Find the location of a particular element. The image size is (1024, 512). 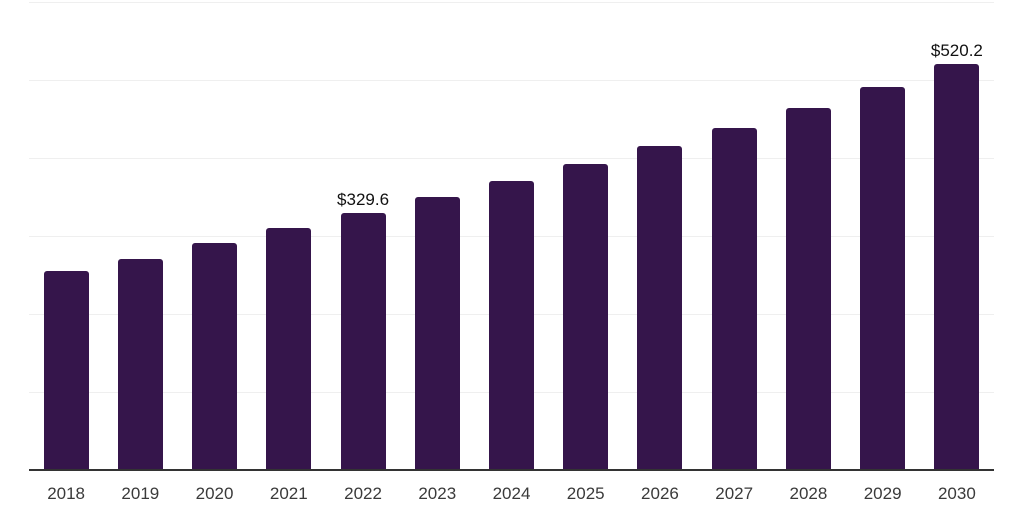

x-tick-label-2021: 2021 is located at coordinates (288, 493).